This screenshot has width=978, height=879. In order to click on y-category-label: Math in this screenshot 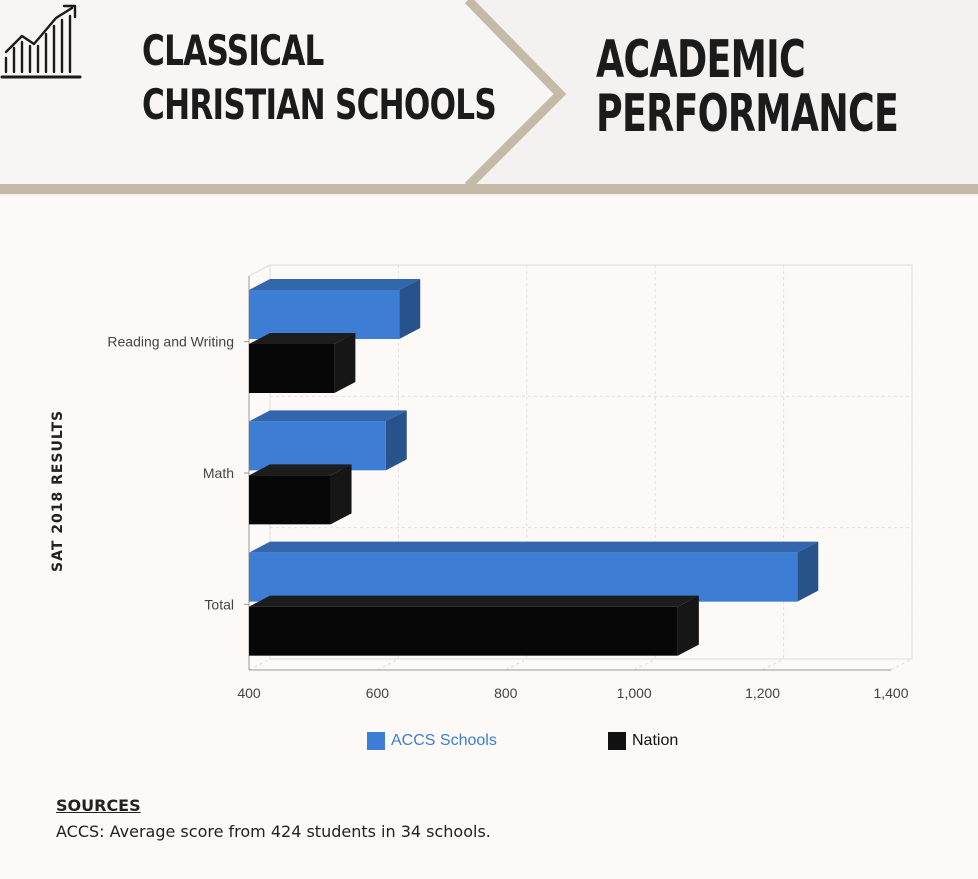, I will do `click(218, 473)`.